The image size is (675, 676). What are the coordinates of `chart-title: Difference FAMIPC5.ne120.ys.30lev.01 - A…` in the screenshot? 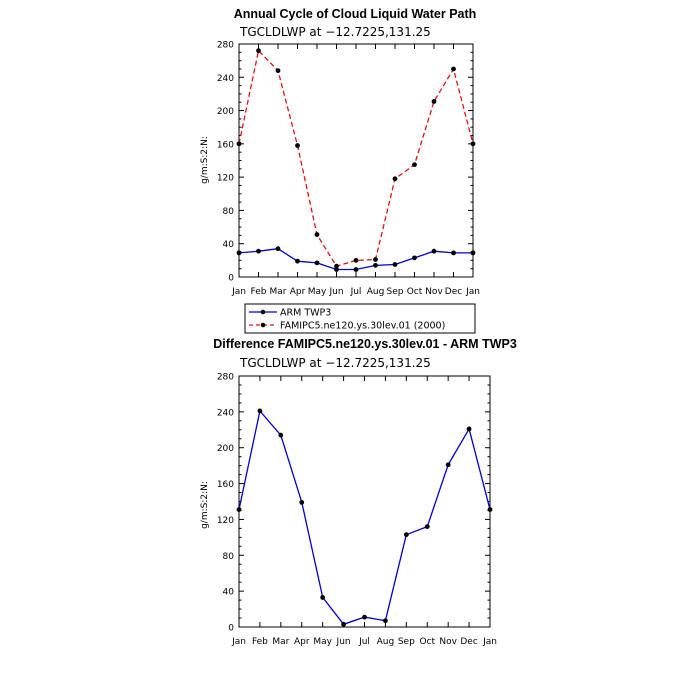 It's located at (365, 344).